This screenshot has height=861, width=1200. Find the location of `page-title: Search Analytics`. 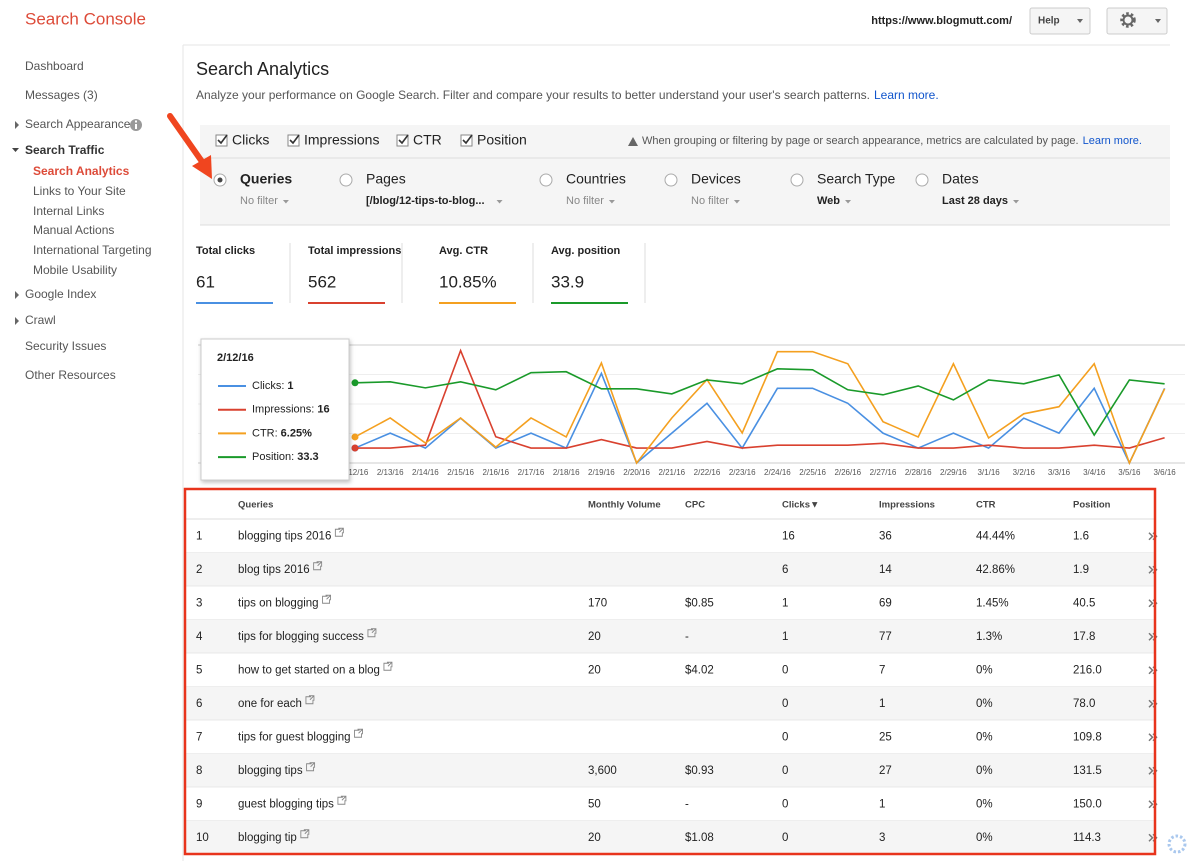

page-title: Search Analytics is located at coordinates (262, 69).